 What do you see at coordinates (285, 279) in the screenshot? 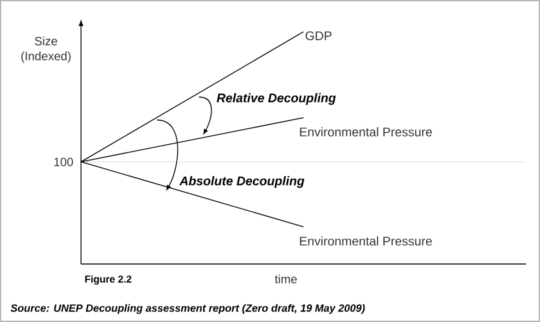
I see `x-axis-title: time` at bounding box center [285, 279].